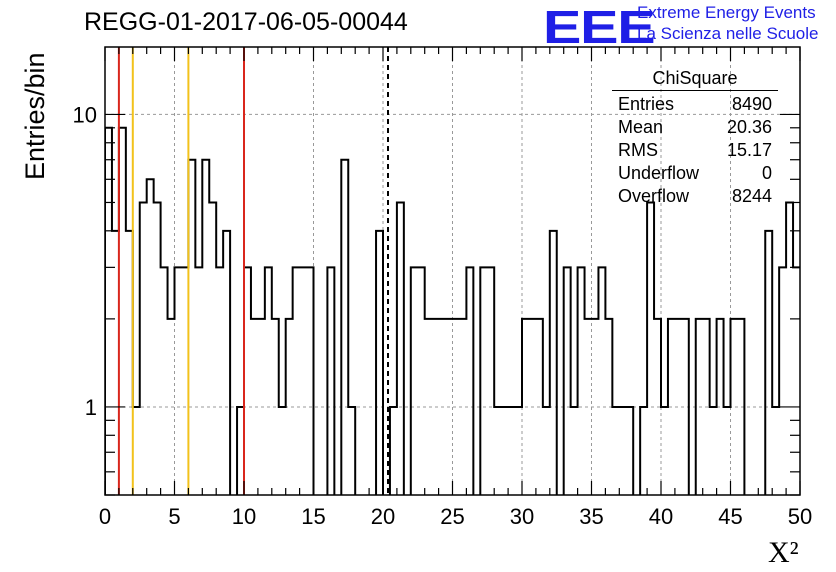  What do you see at coordinates (452, 516) in the screenshot?
I see `x-tick-label: 25` at bounding box center [452, 516].